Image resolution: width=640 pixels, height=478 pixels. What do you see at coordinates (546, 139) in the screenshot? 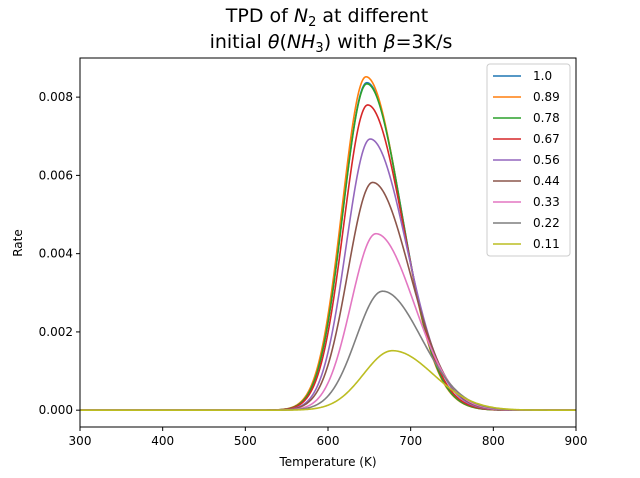
I see `legend-label: 0.67` at bounding box center [546, 139].